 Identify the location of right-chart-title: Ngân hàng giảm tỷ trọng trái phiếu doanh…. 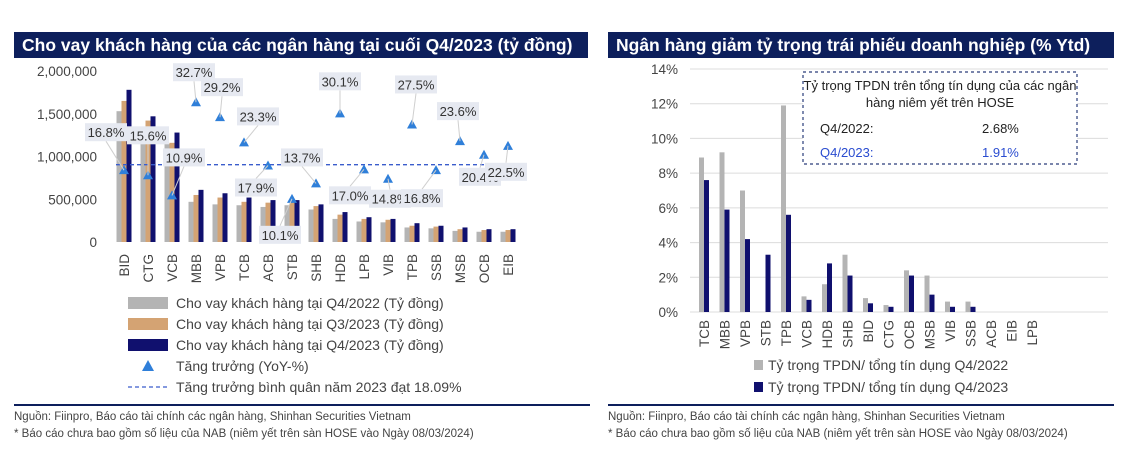
(861, 45).